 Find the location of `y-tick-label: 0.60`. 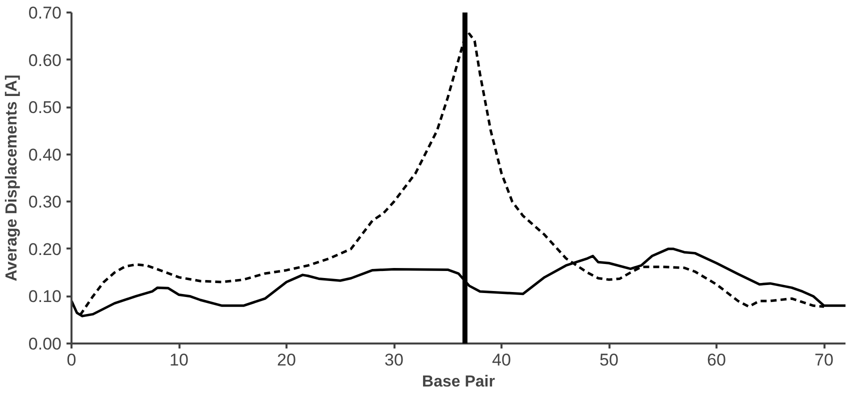

y-tick-label: 0.60 is located at coordinates (45, 60).